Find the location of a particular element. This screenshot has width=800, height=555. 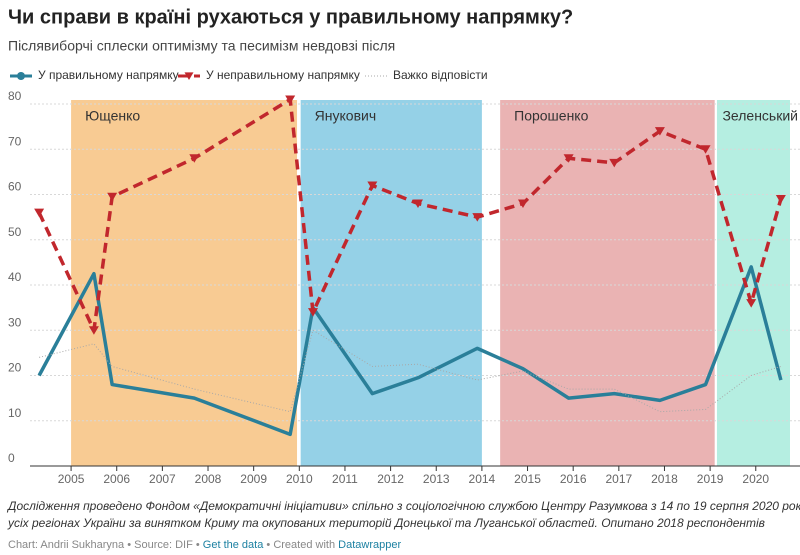

y-tick-label: 0 is located at coordinates (11, 458).